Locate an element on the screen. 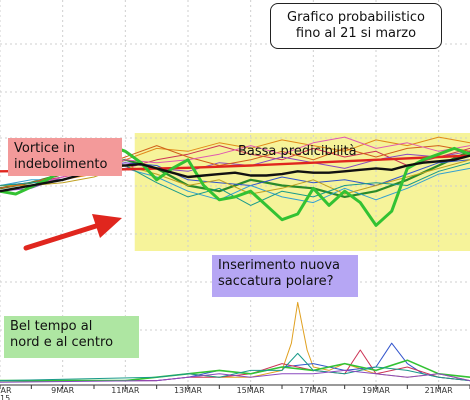  polar-trough-line-1: Inserimento nuova is located at coordinates (279, 265).